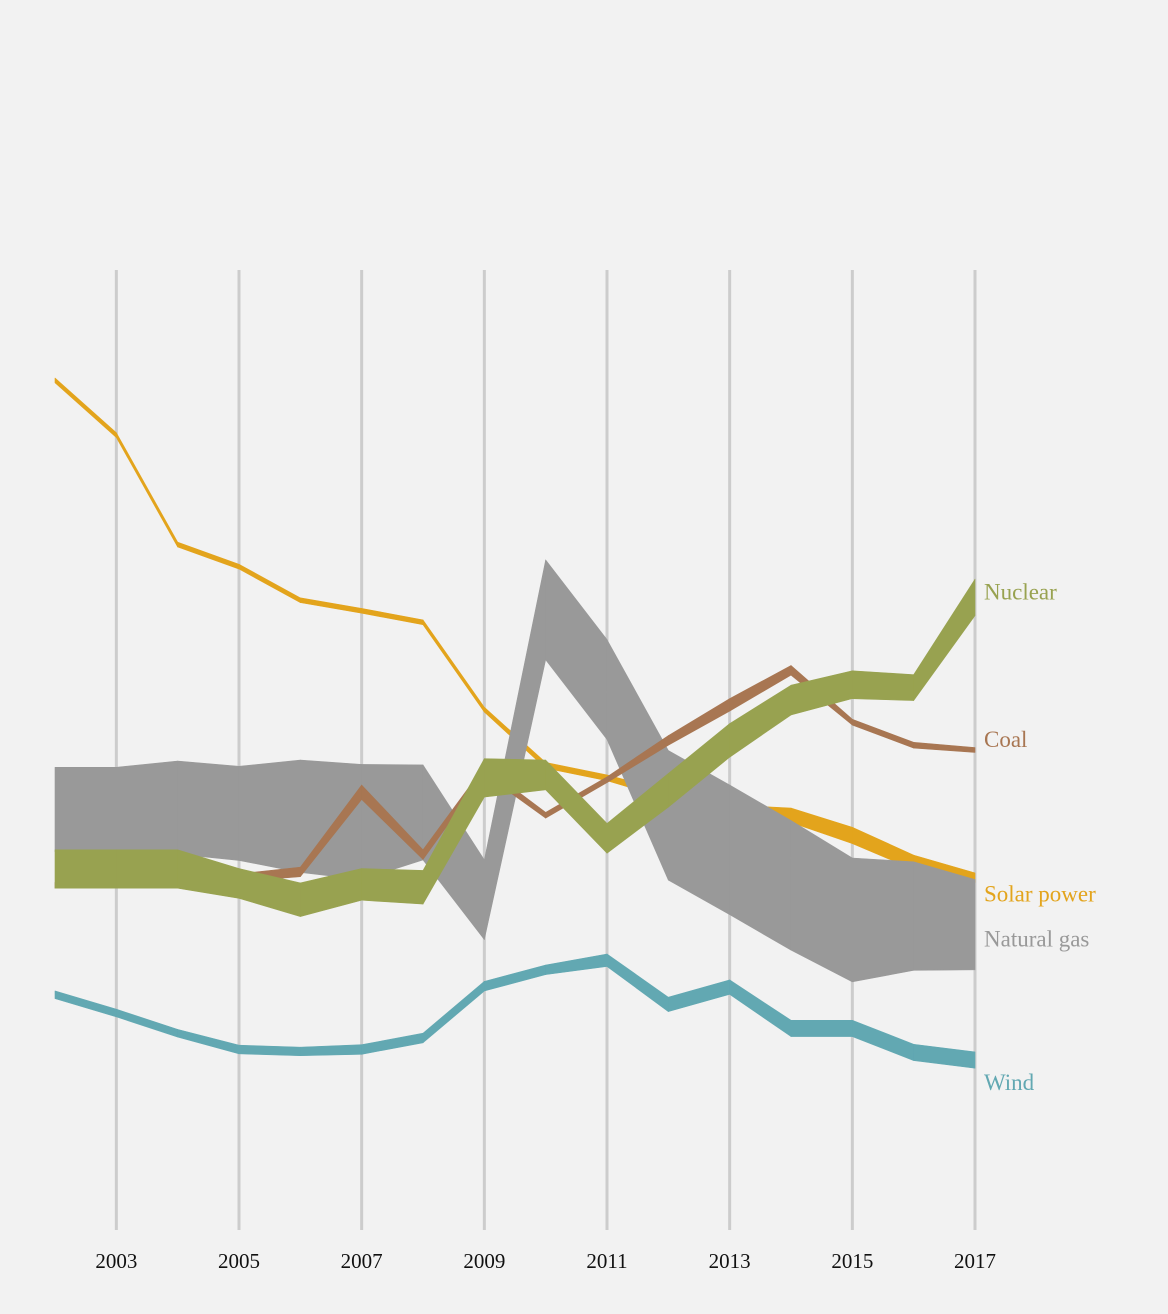  I want to click on series-label: Natural gas, so click(1036, 939).